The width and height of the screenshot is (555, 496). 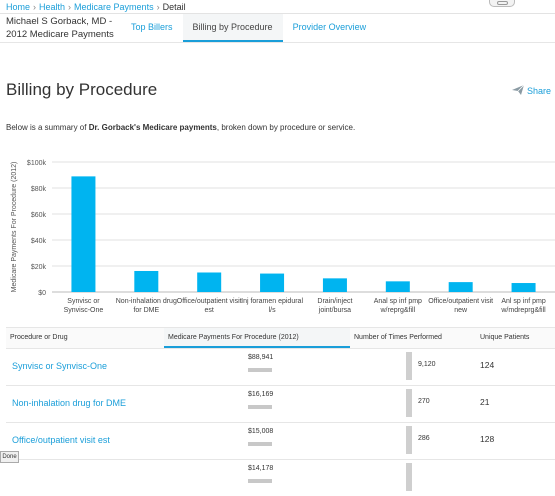 What do you see at coordinates (329, 27) in the screenshot?
I see `tab-provider-overview: Provider Overview` at bounding box center [329, 27].